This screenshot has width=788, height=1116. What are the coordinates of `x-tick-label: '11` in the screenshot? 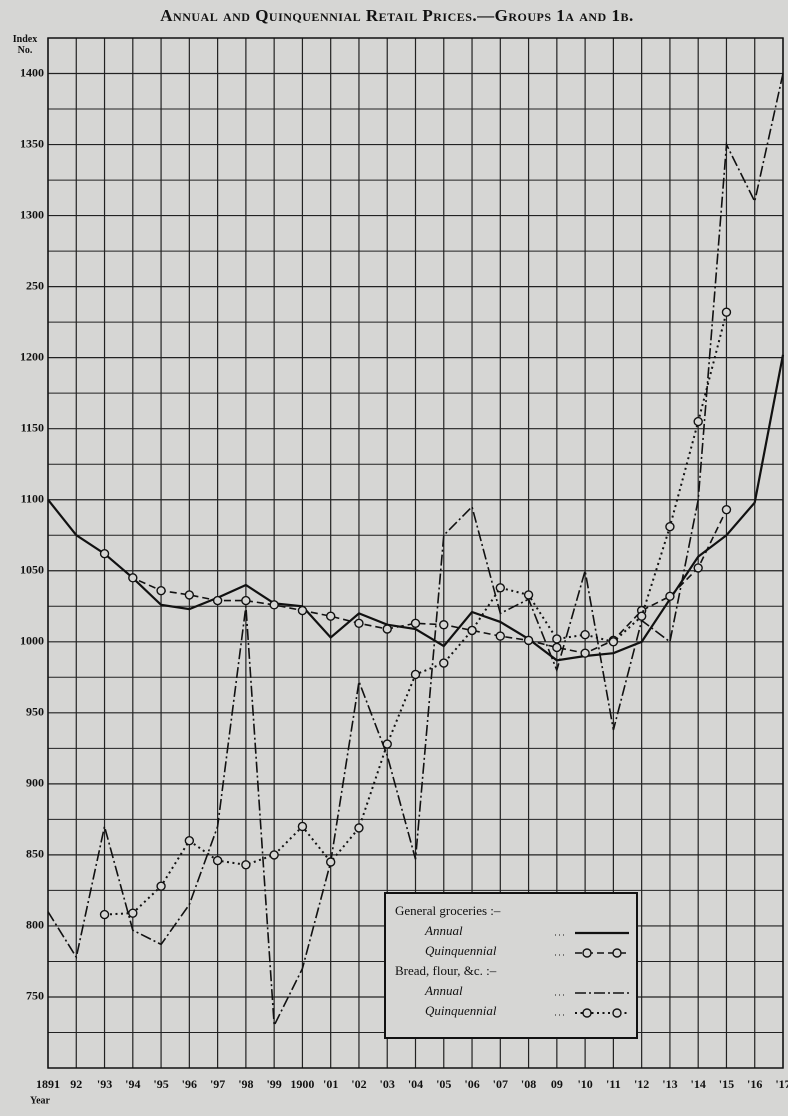 It's located at (613, 1084).